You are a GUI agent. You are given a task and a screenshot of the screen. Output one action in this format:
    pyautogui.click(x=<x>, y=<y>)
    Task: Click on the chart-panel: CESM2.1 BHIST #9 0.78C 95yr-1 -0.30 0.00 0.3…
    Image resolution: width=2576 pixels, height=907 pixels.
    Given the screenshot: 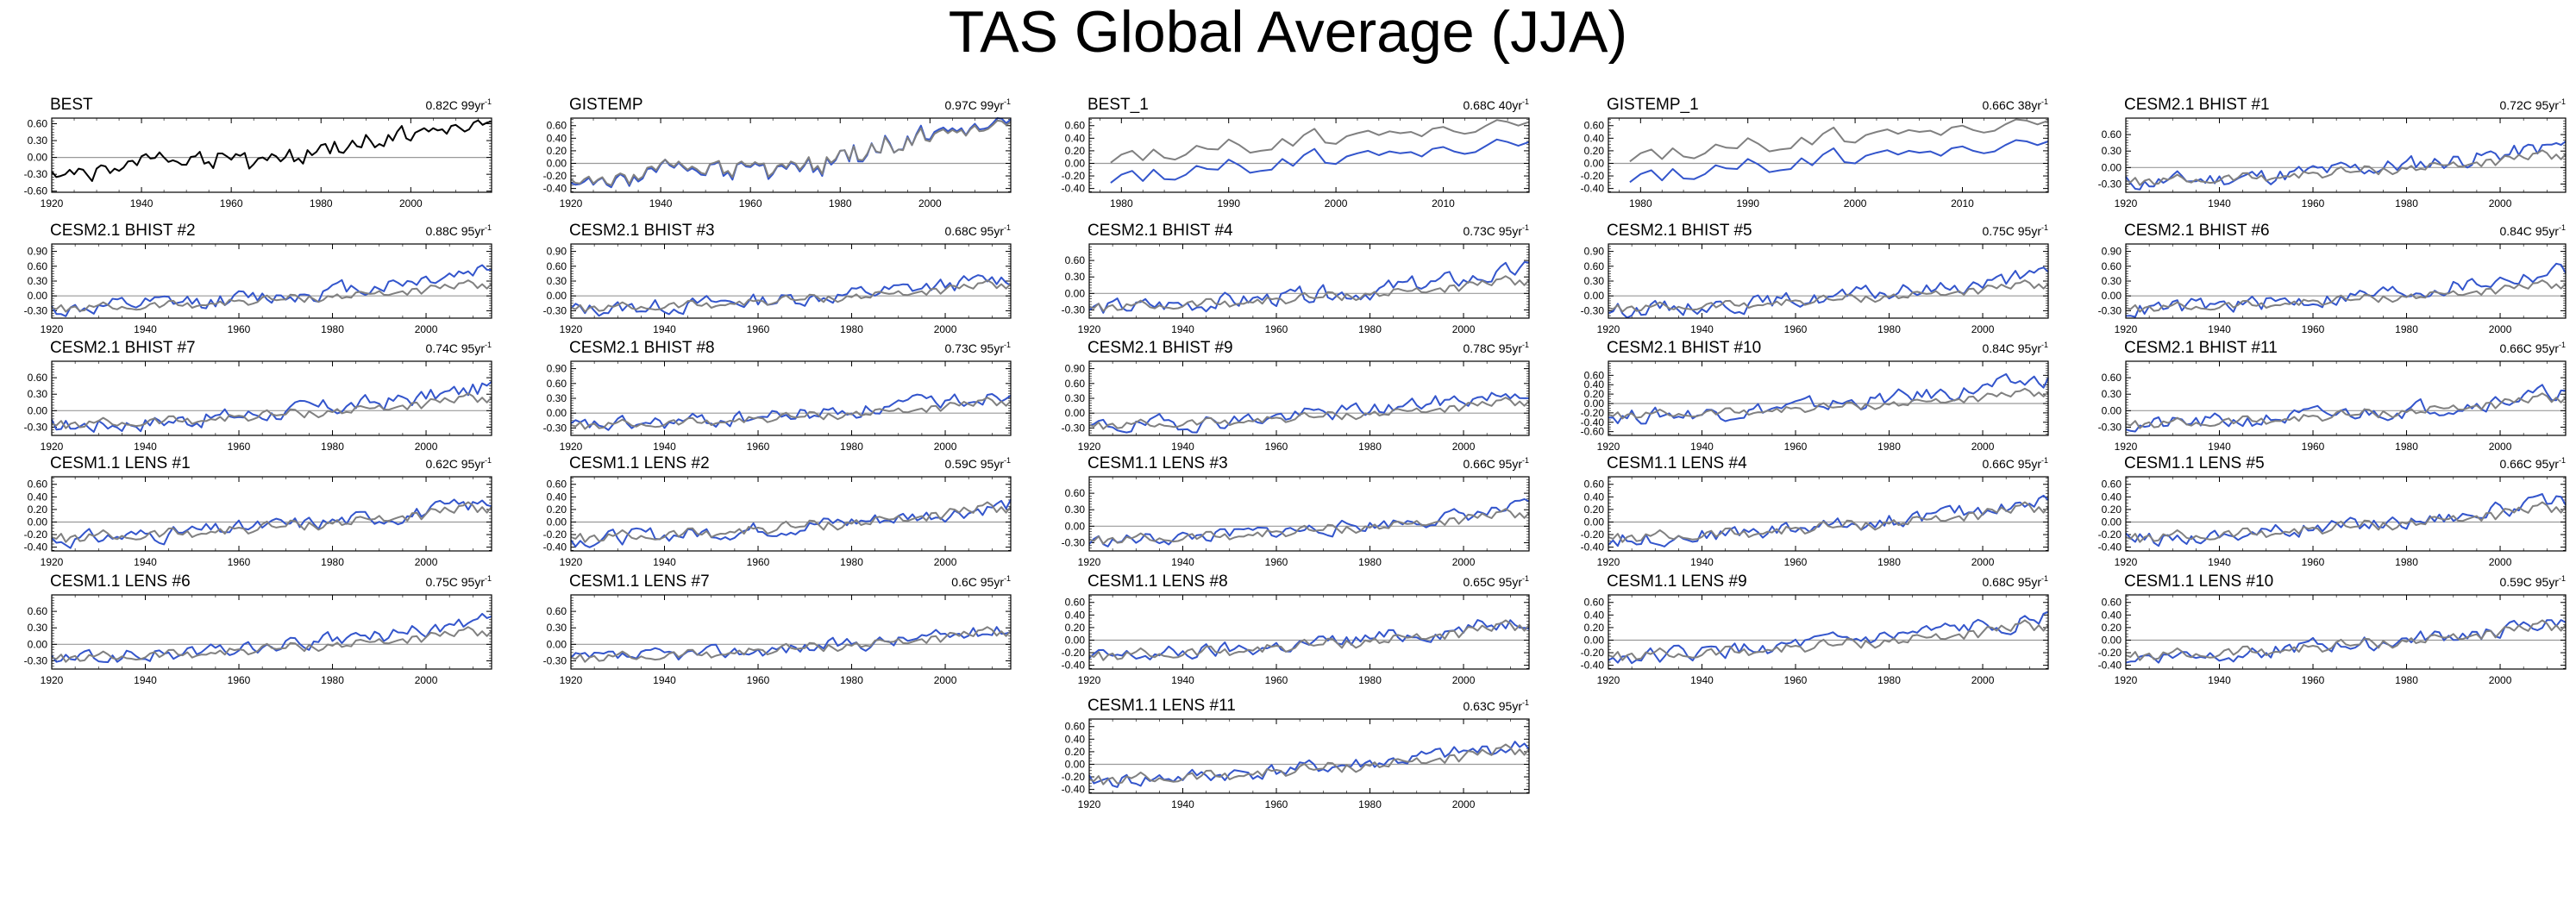 What is the action you would take?
    pyautogui.click(x=1296, y=396)
    